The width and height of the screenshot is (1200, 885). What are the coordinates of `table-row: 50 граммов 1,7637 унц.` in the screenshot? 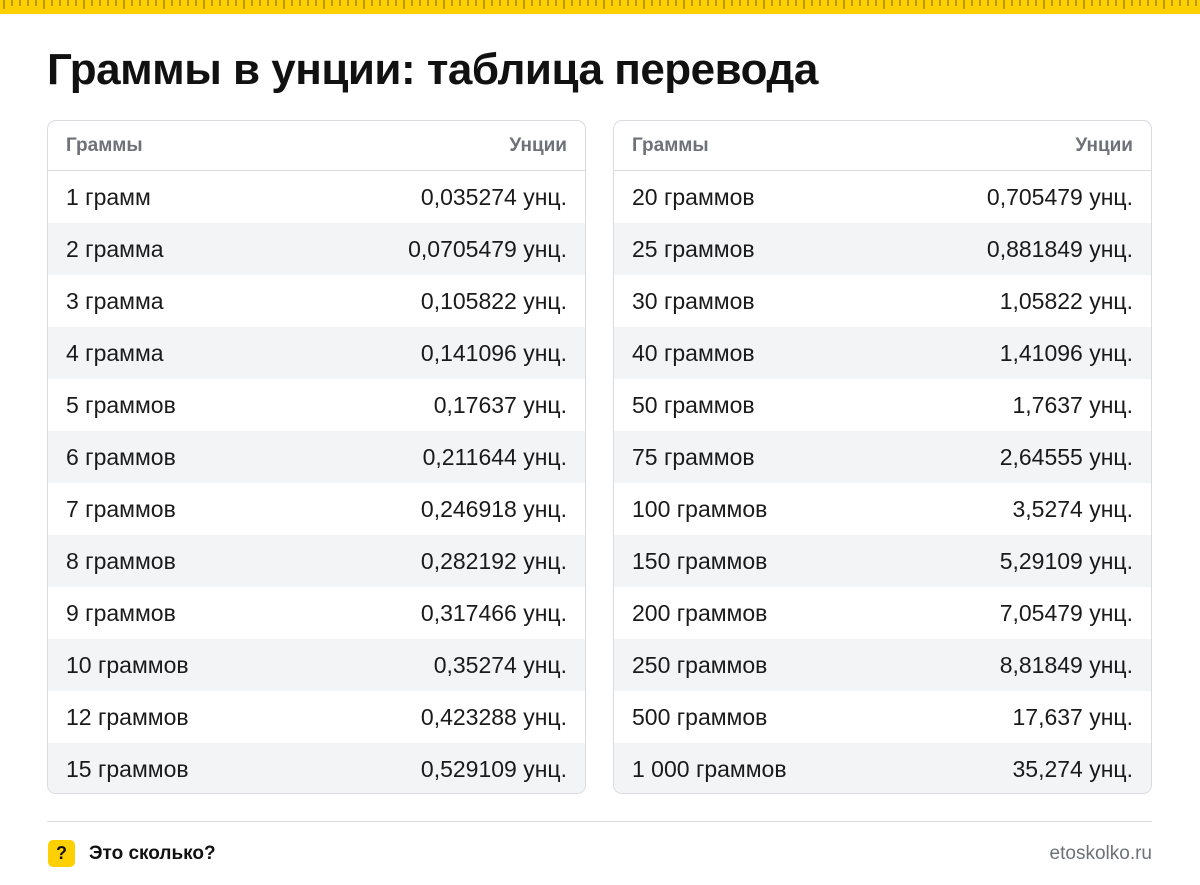 It's located at (882, 405).